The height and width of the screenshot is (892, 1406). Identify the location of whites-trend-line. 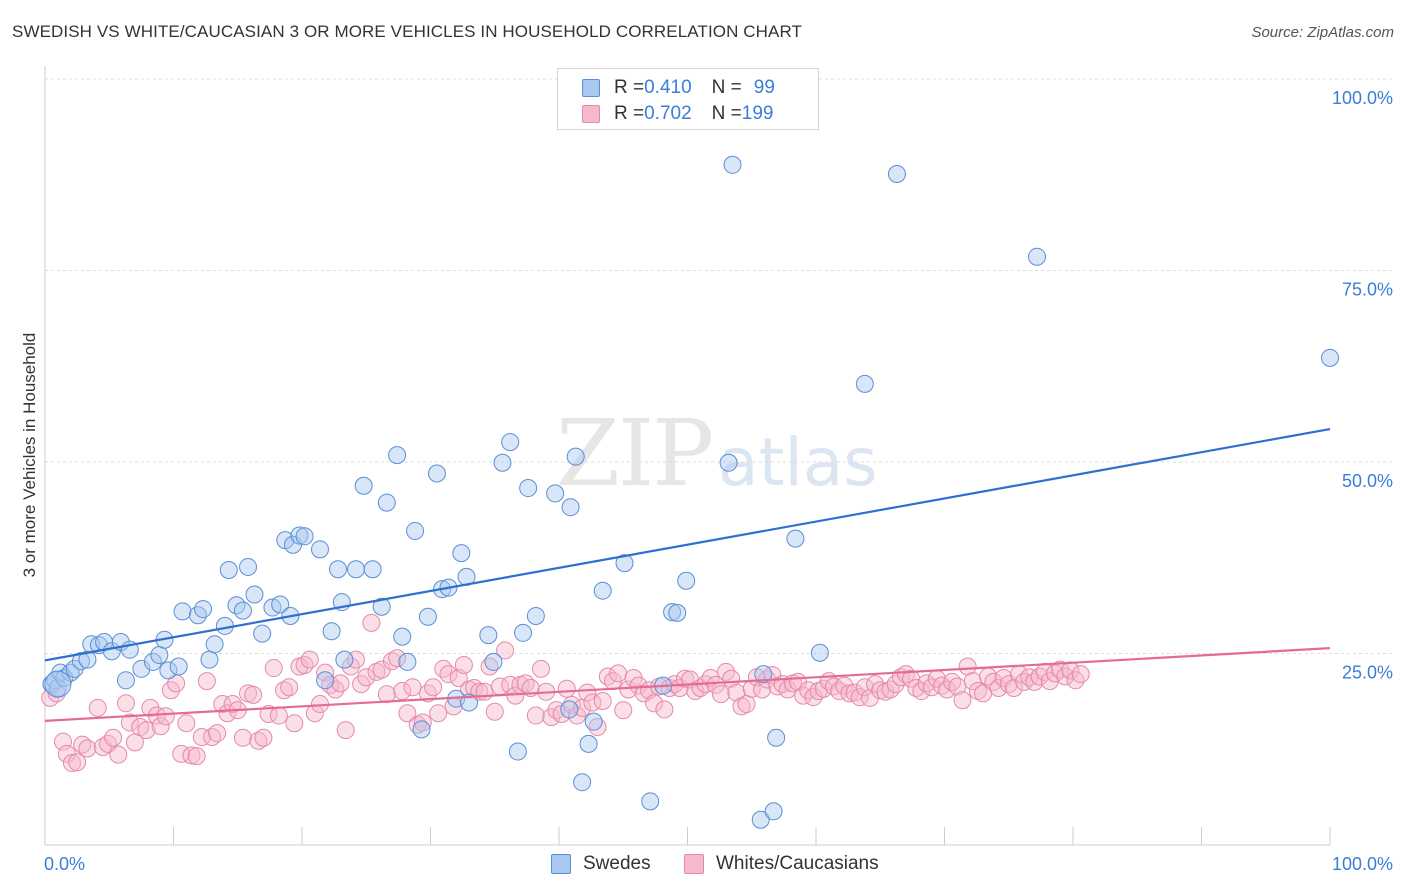
(687, 685).